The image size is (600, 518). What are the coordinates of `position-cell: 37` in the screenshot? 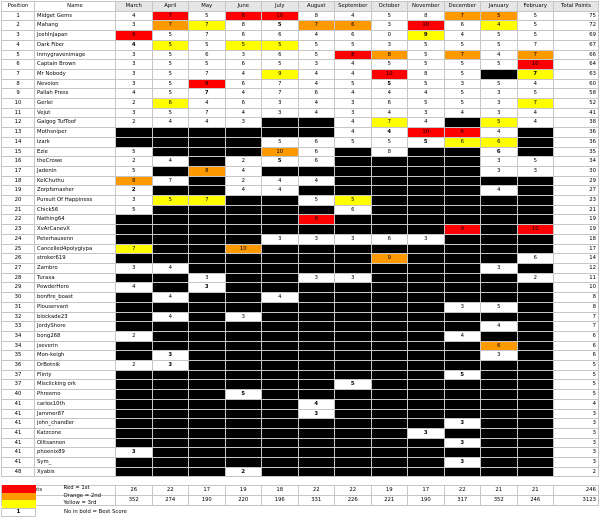 It's located at (18, 375).